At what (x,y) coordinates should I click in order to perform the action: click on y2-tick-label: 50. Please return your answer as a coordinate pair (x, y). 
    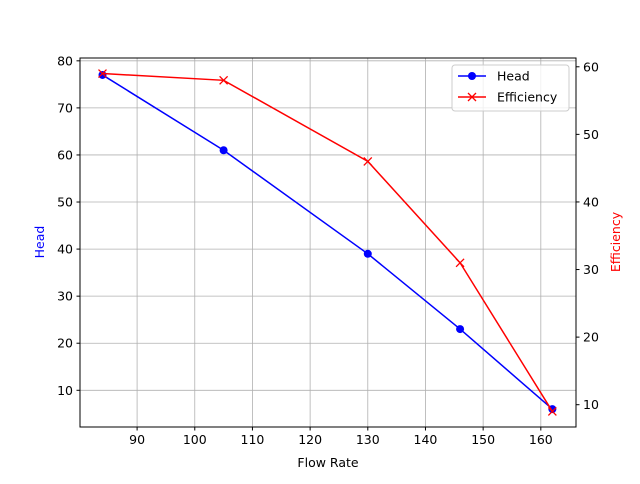
    Looking at the image, I should click on (591, 134).